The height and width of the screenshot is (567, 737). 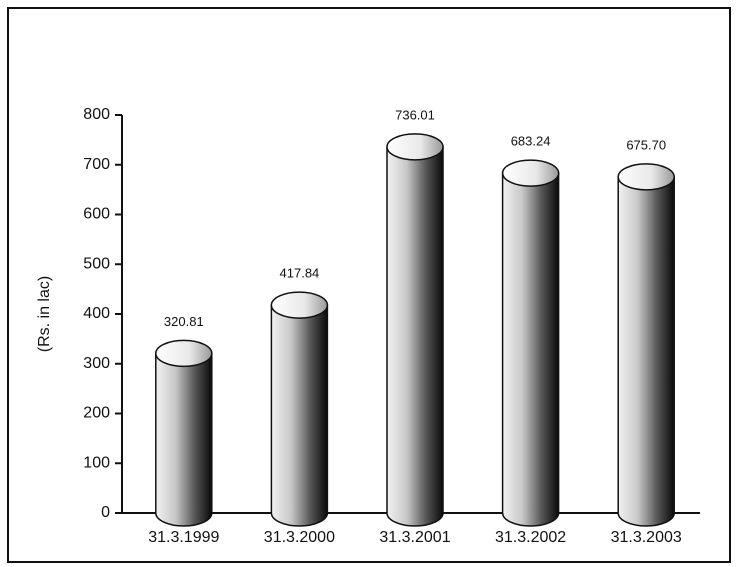 I want to click on y-tick-label: 600, so click(x=96, y=214).